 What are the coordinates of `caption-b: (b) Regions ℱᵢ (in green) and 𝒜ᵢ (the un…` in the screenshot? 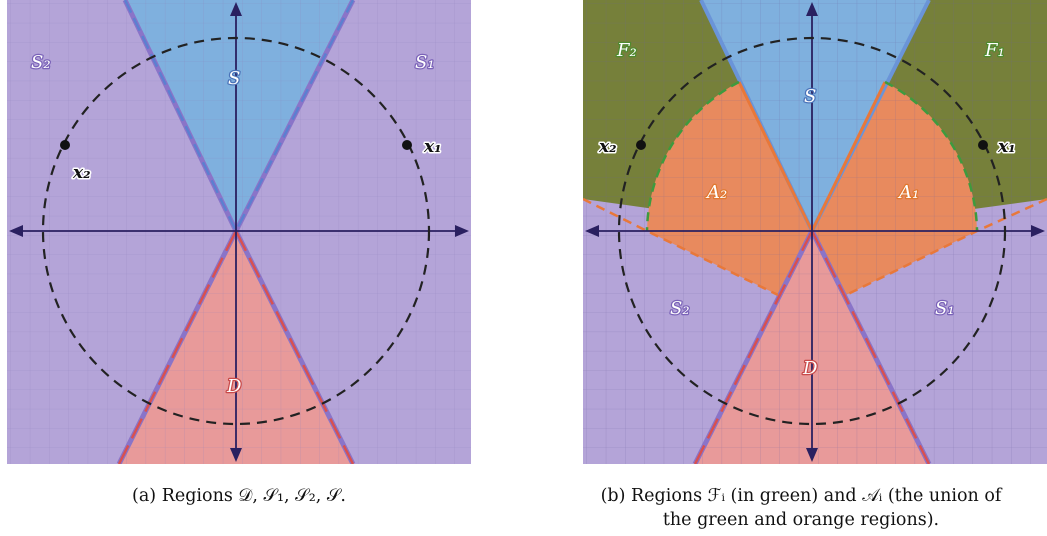 It's located at (801, 508).